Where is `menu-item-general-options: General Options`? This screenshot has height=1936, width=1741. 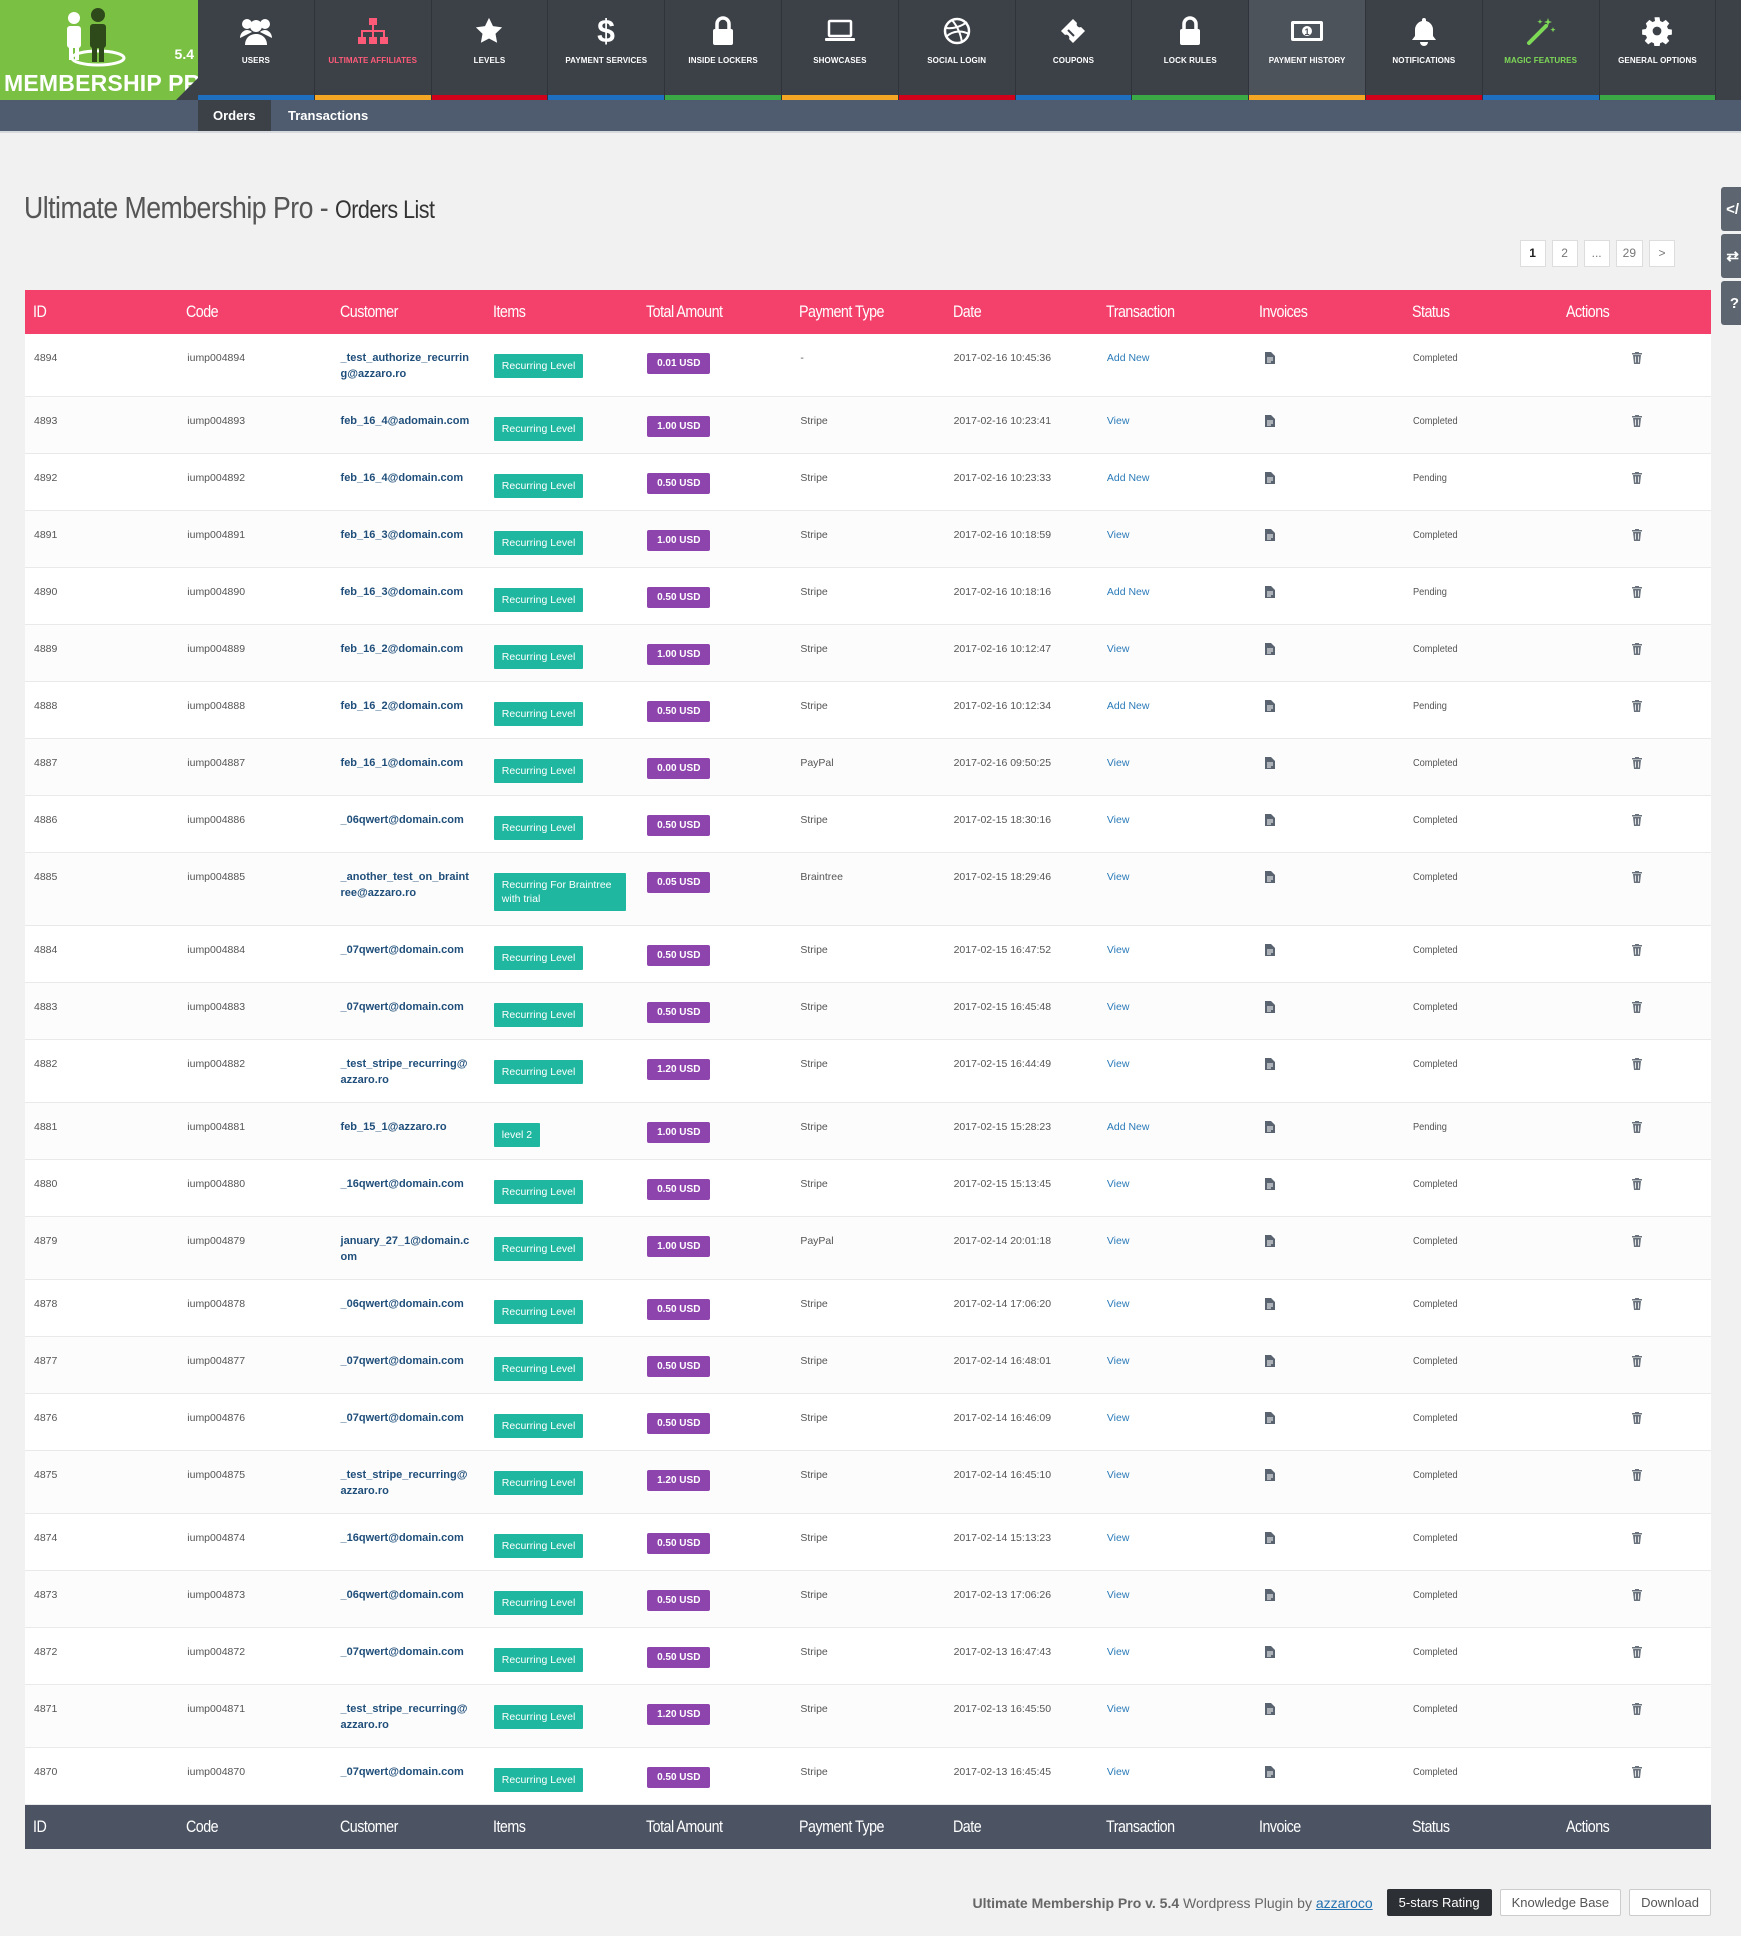
menu-item-general-options: General Options is located at coordinates (1658, 50).